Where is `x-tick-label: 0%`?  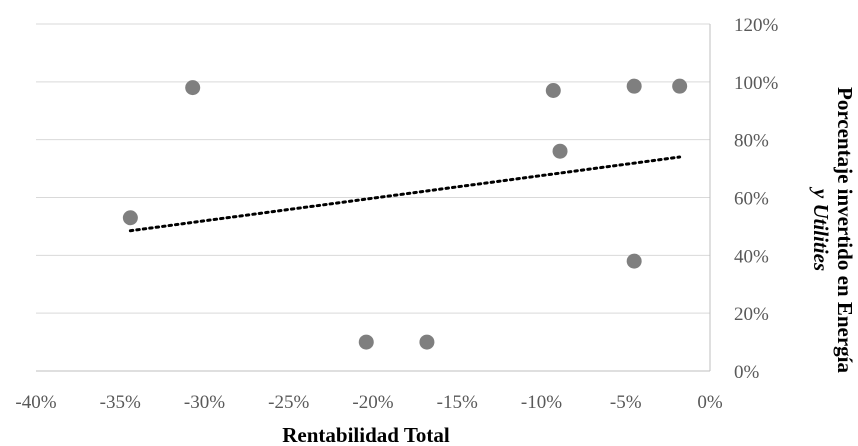 x-tick-label: 0% is located at coordinates (710, 402).